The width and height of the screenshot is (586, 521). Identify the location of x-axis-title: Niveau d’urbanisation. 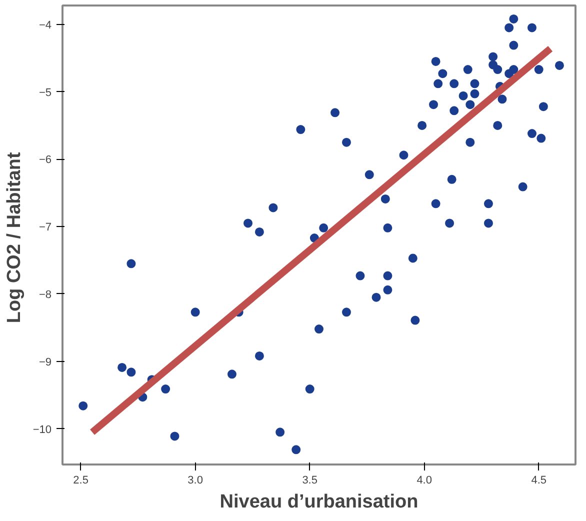
(319, 502).